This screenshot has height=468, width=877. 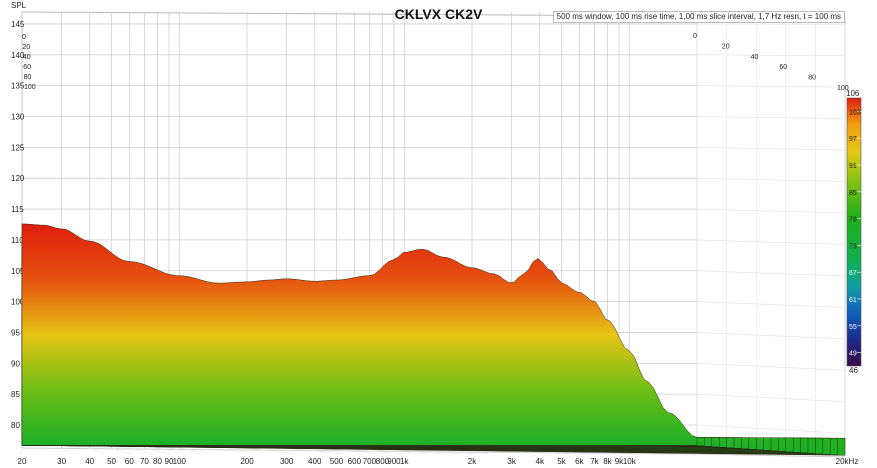 What do you see at coordinates (783, 67) in the screenshot?
I see `time-tick-label: 60` at bounding box center [783, 67].